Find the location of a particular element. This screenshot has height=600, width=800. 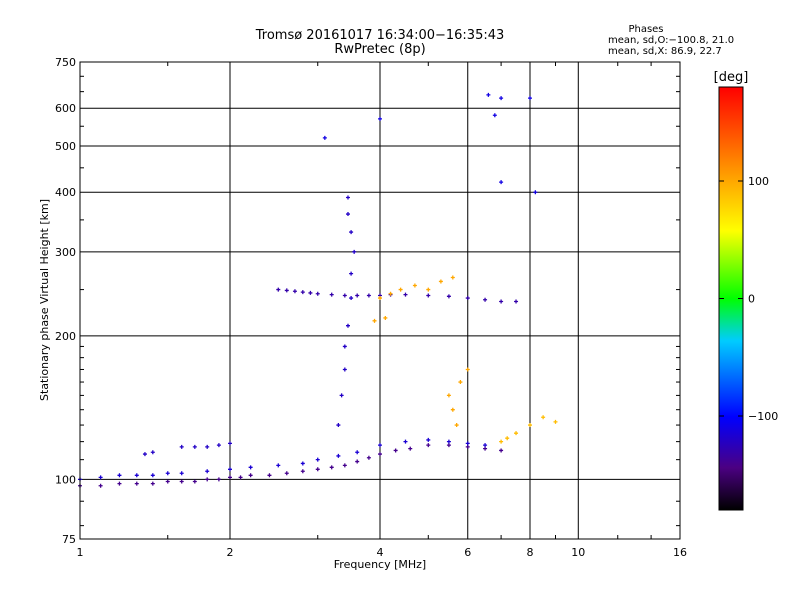

x-axis-label: Frequency [MHz] is located at coordinates (380, 564).